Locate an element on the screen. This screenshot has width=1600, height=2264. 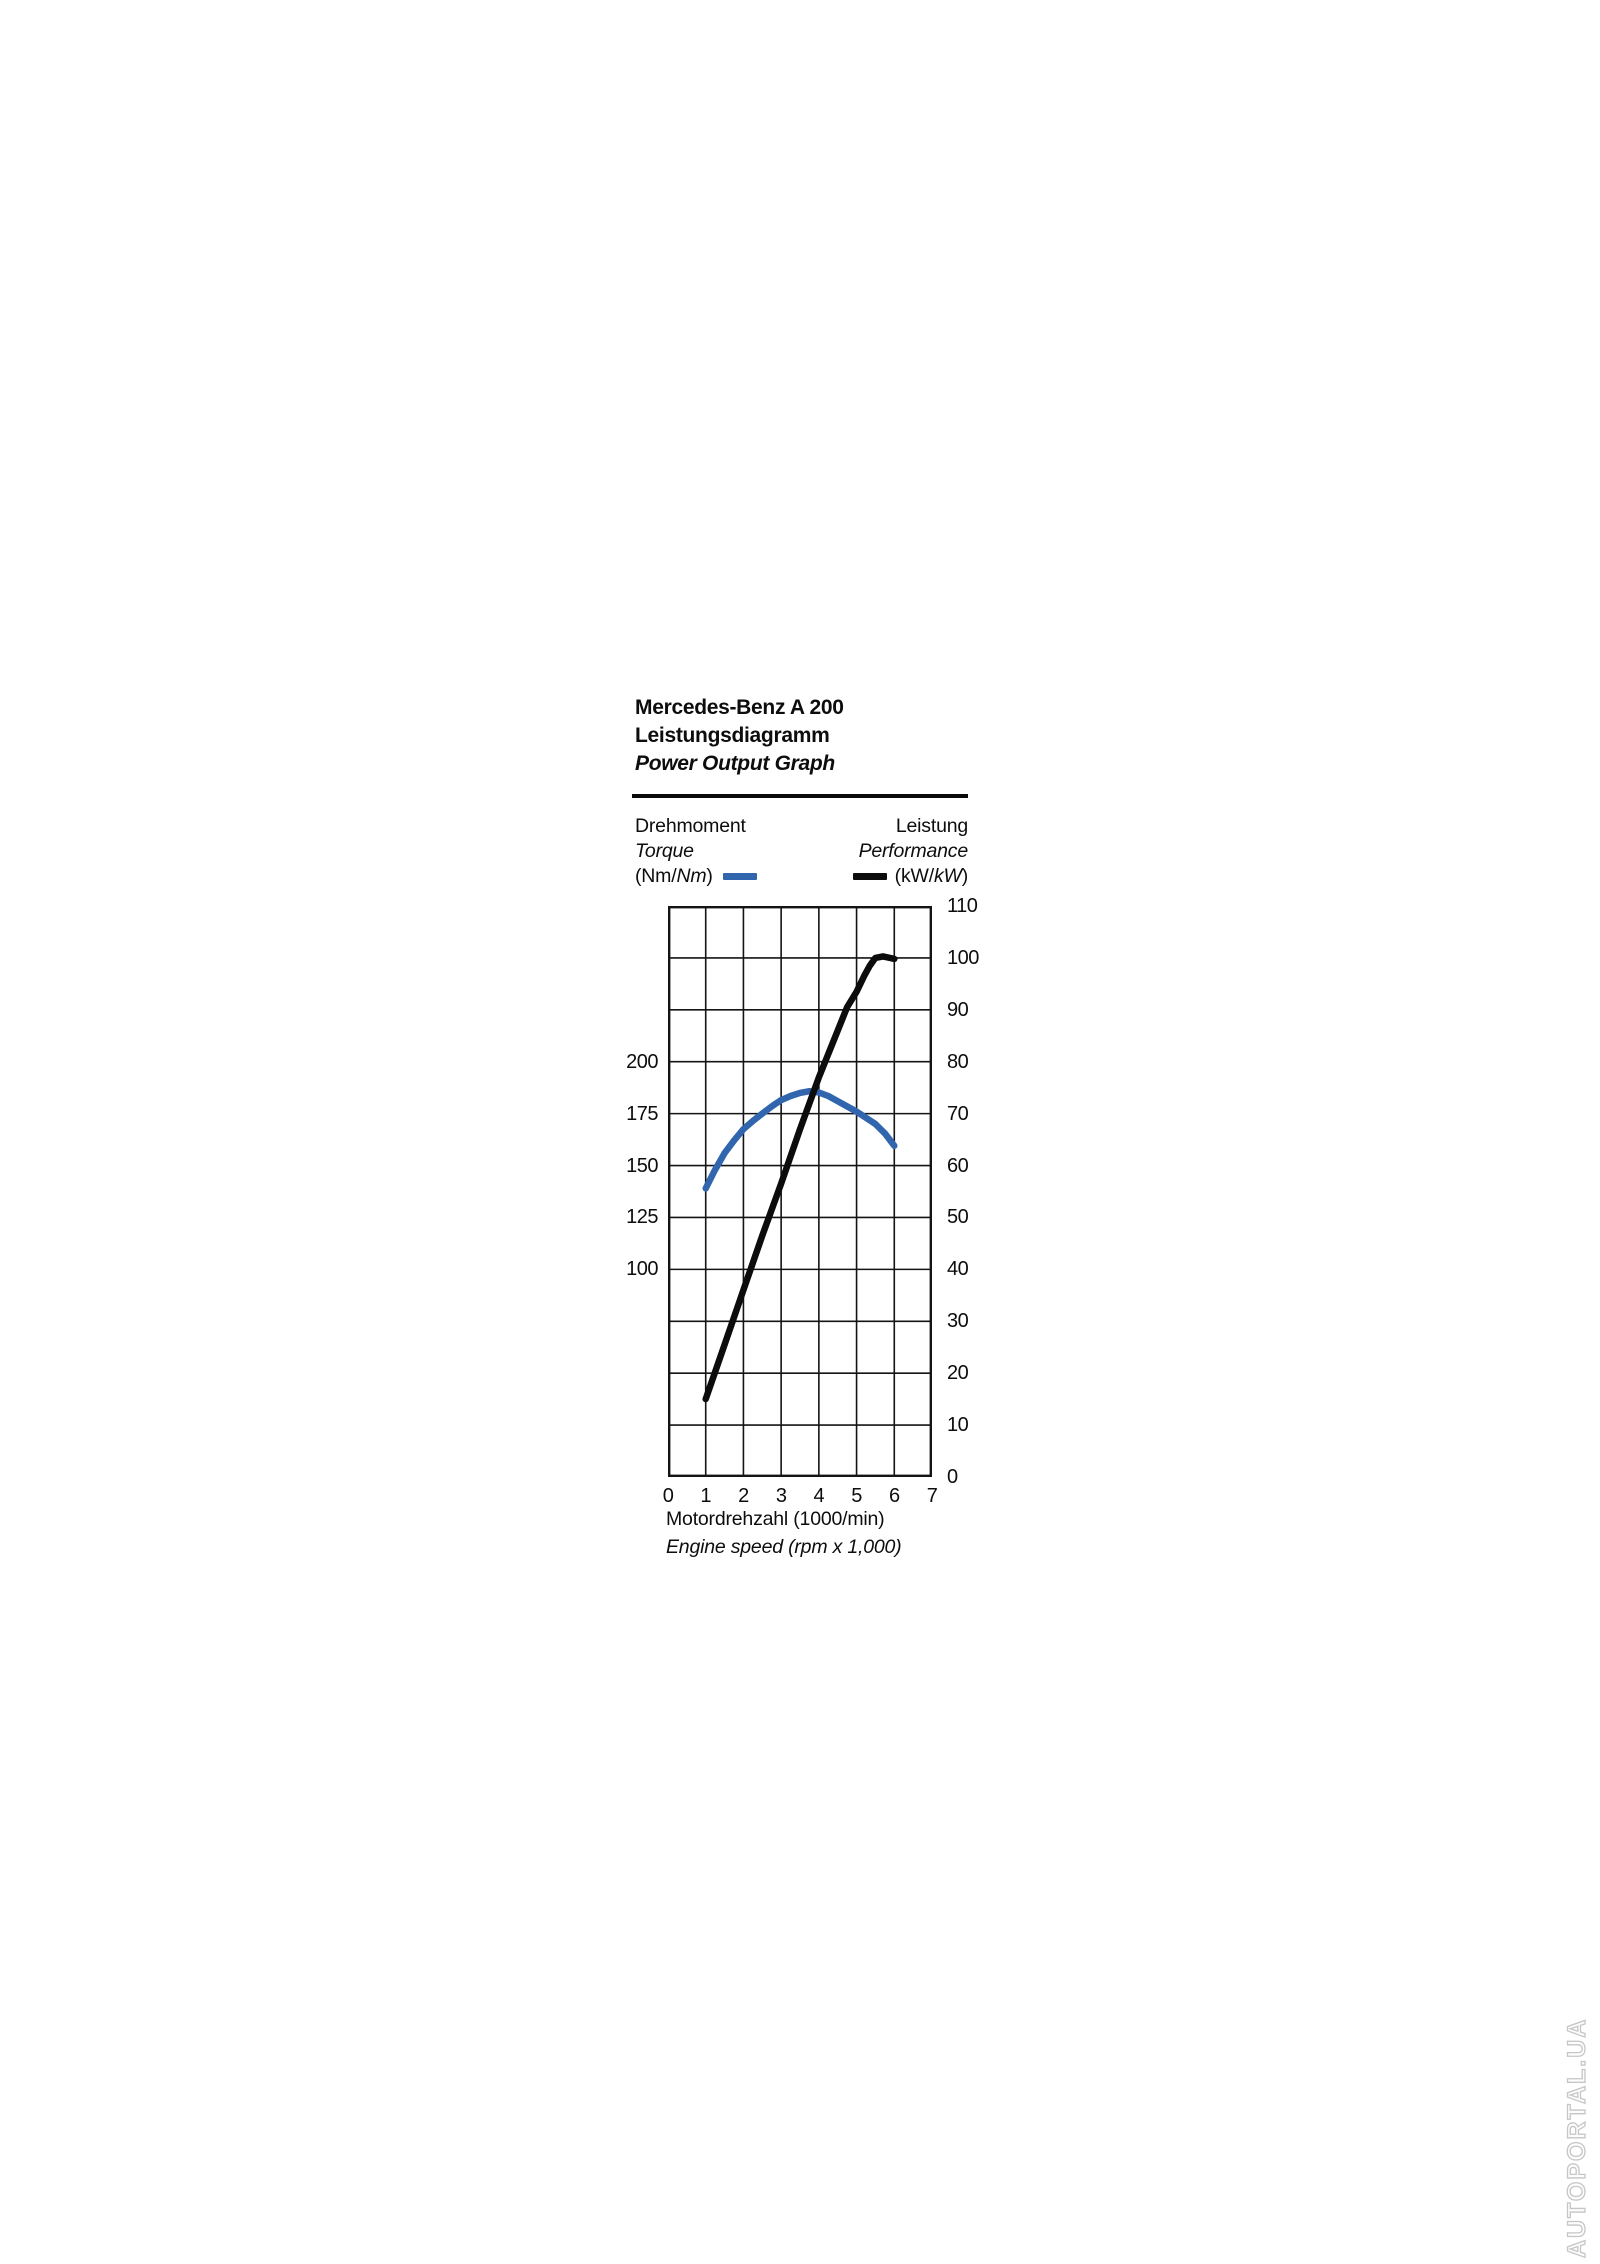
y-right-tick-label: 30 is located at coordinates (958, 1321).